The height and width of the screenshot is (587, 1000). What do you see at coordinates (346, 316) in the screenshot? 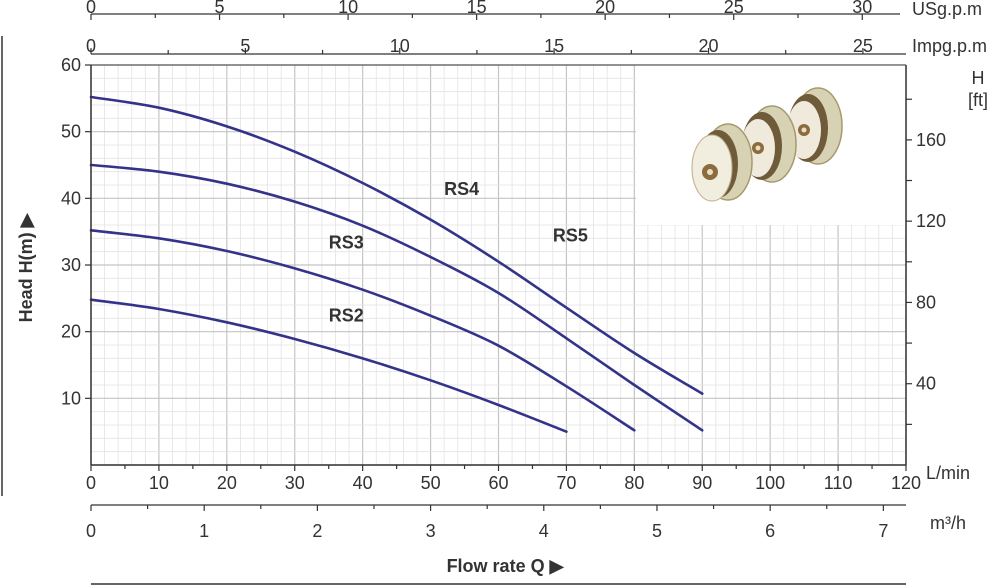
I see `curve-label-rs2: RS2` at bounding box center [346, 316].